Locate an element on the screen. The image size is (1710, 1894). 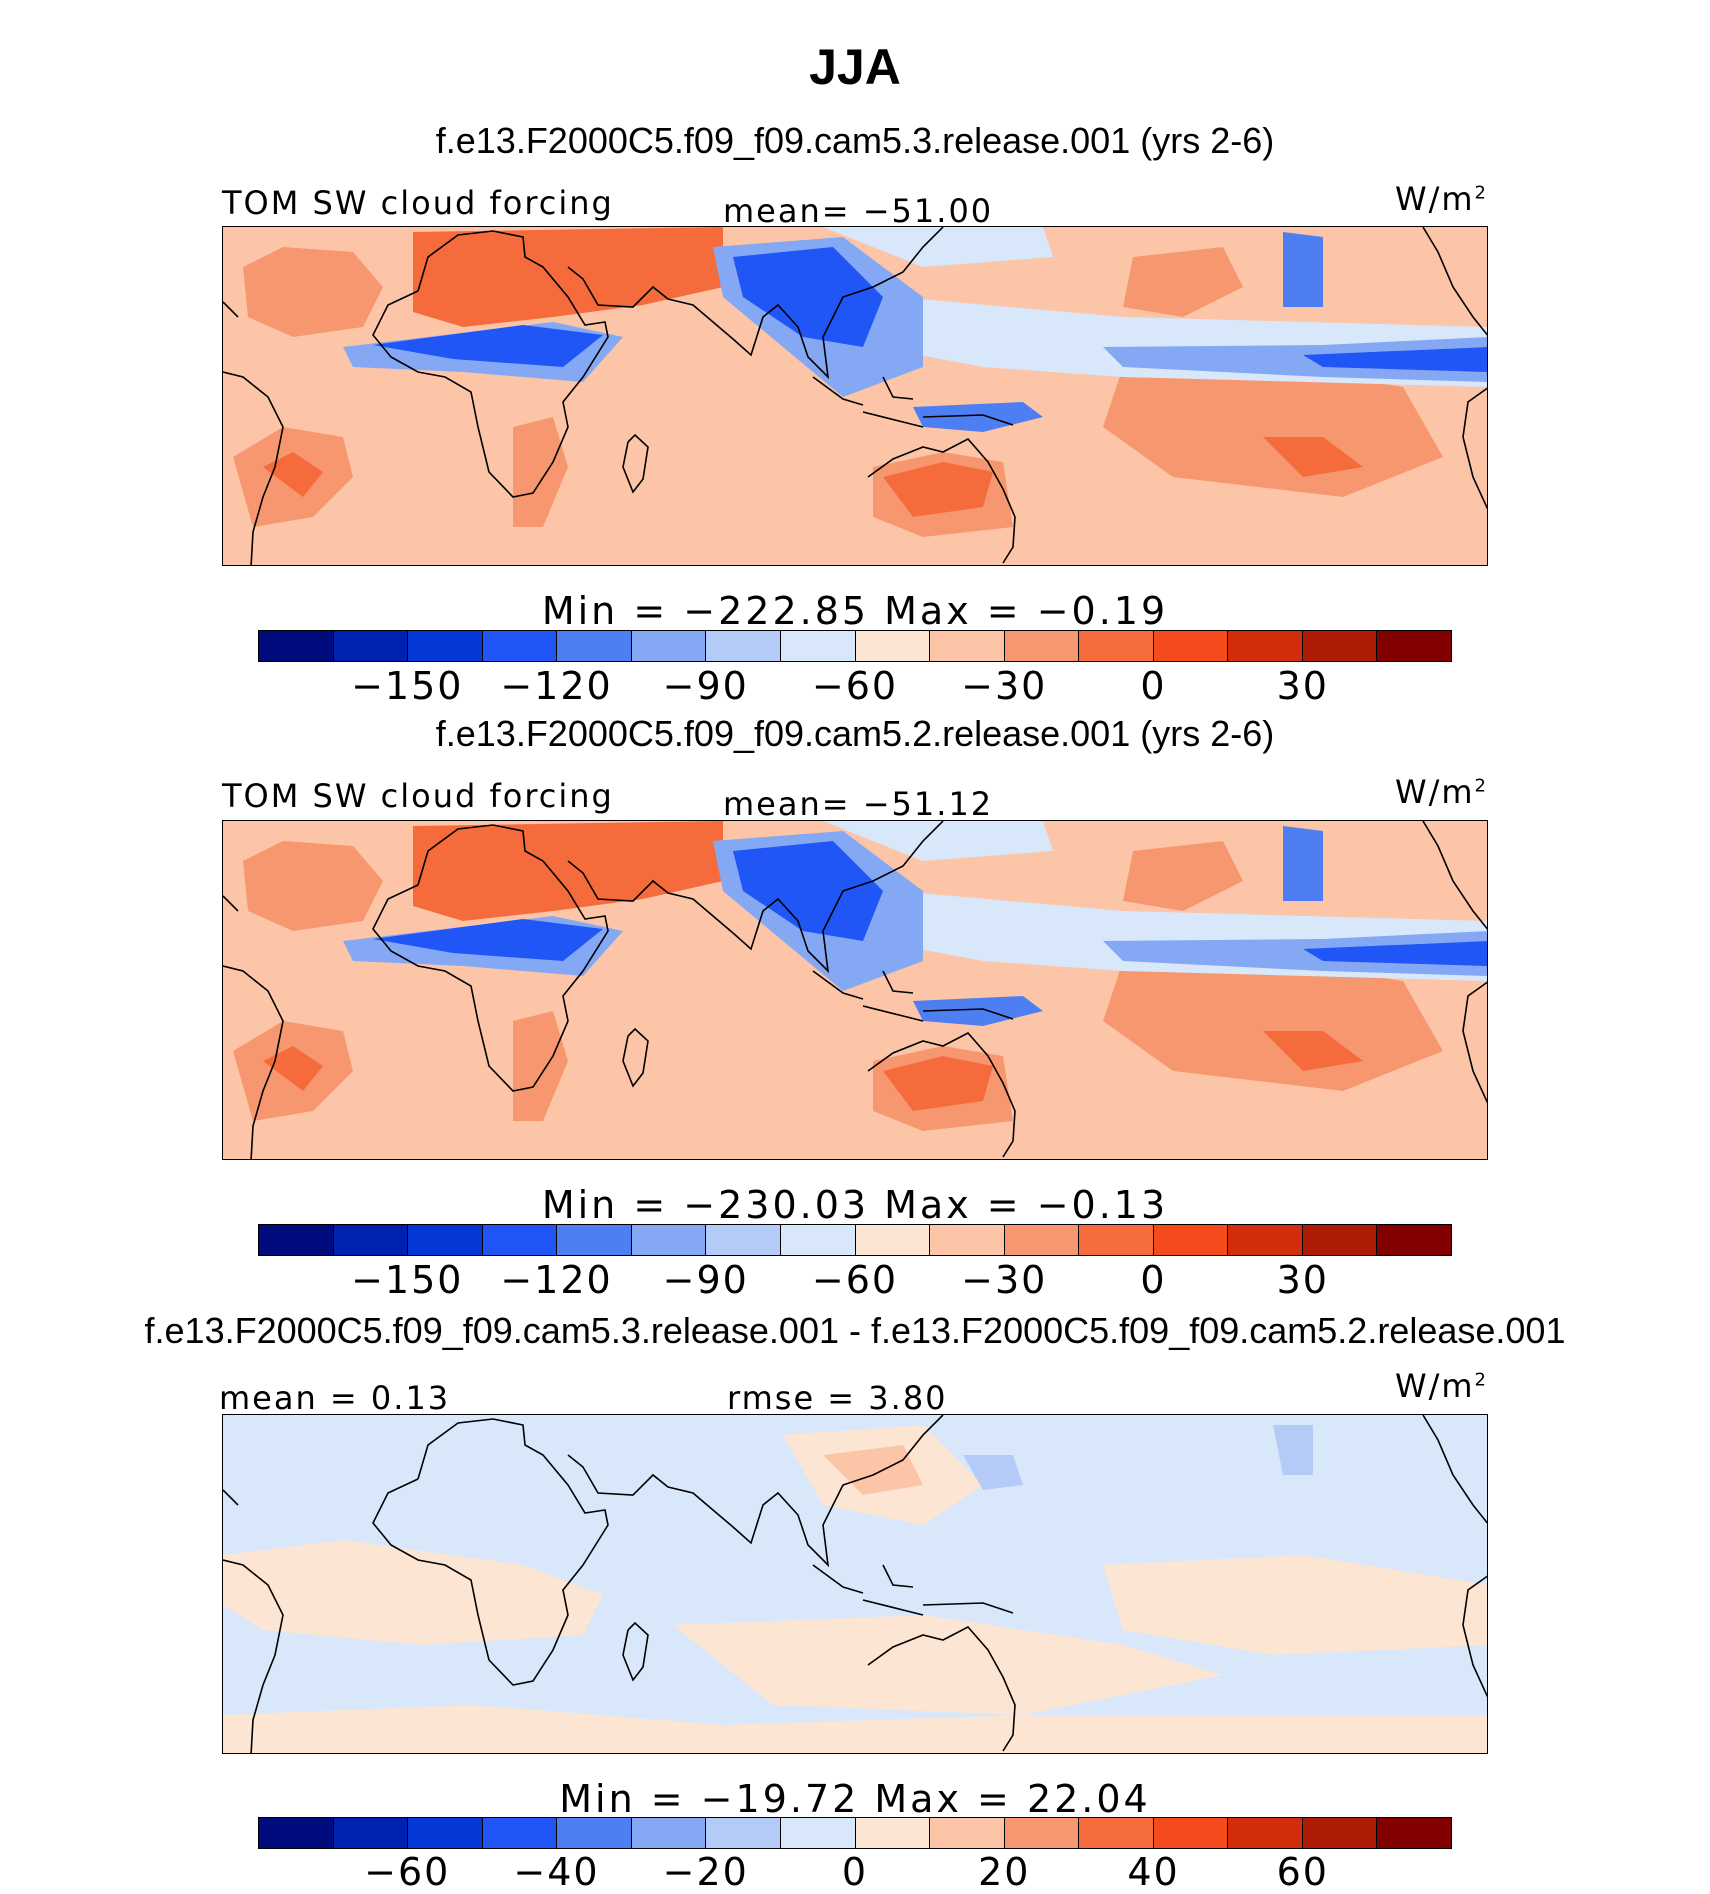
colorbar-tick-label: 60 is located at coordinates (1302, 1872).